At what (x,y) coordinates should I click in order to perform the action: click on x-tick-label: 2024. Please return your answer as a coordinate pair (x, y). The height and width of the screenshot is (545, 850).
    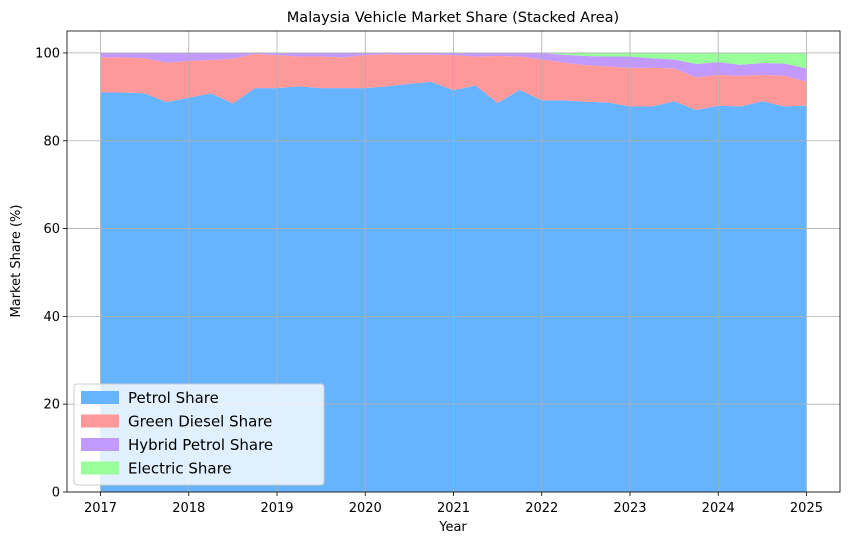
    Looking at the image, I should click on (718, 508).